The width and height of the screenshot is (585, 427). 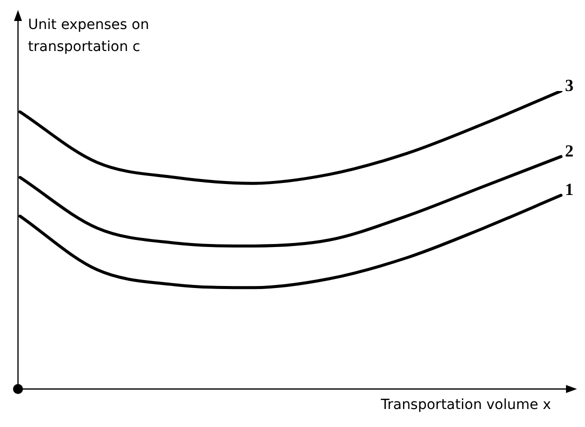 What do you see at coordinates (465, 405) in the screenshot?
I see `x-axis-title: Transportation volume x` at bounding box center [465, 405].